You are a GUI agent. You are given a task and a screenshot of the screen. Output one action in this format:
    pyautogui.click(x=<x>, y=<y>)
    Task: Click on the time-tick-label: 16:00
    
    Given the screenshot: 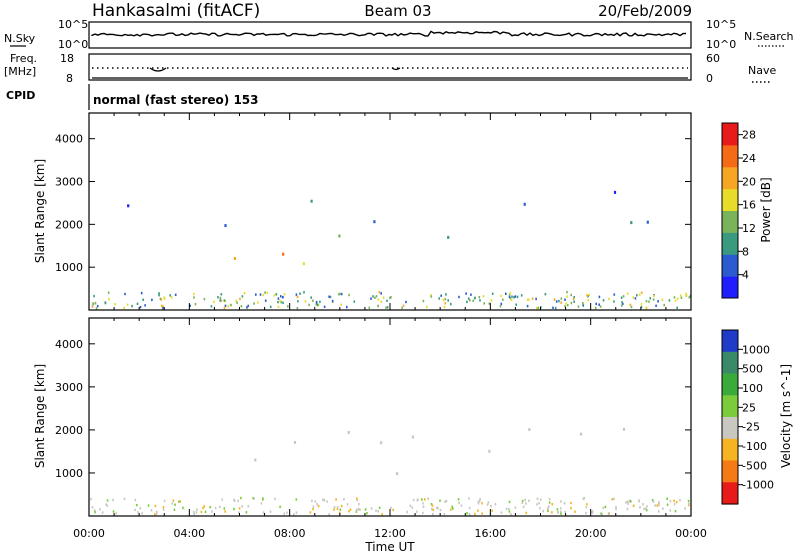 What is the action you would take?
    pyautogui.click(x=490, y=533)
    